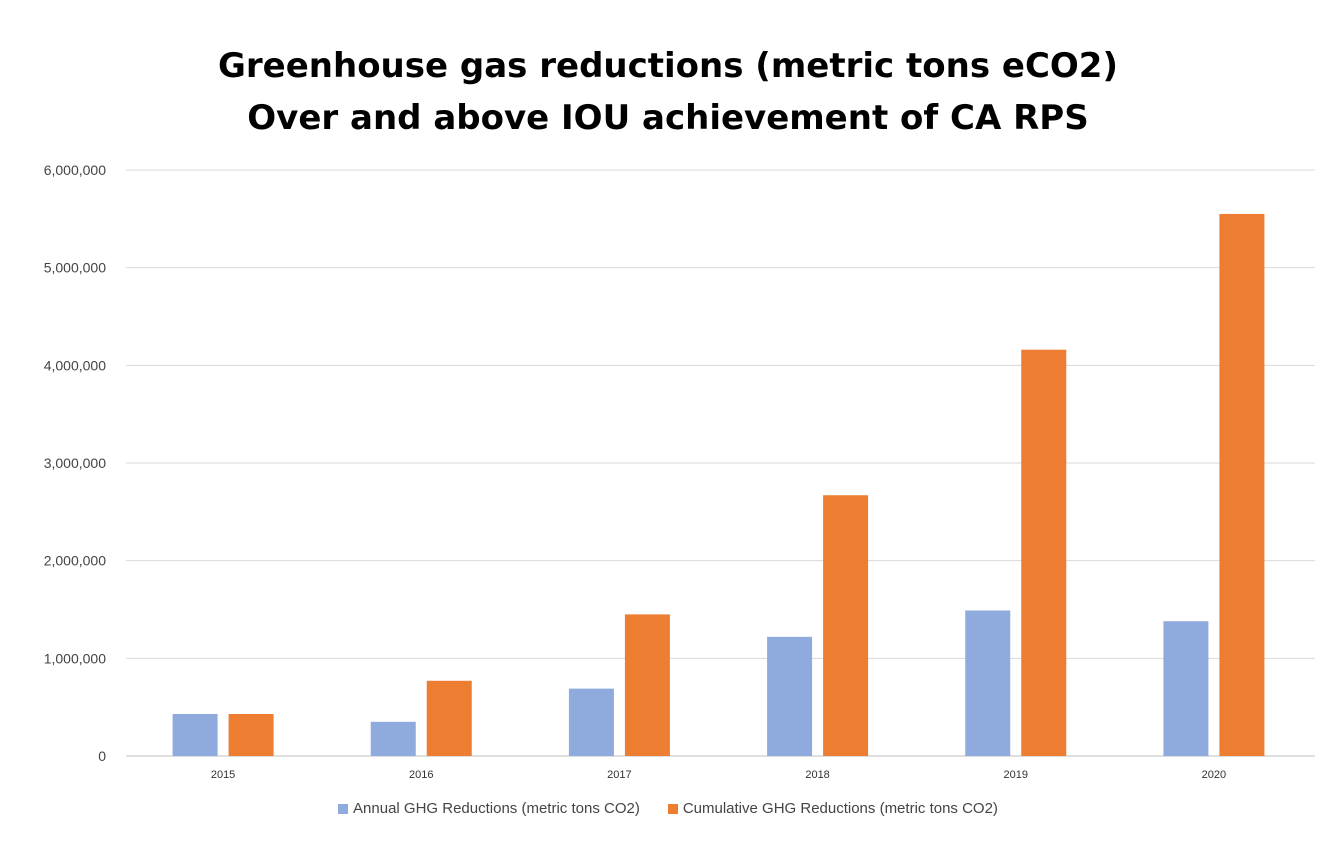 The width and height of the screenshot is (1336, 858). I want to click on y-tick-label: 0, so click(102, 756).